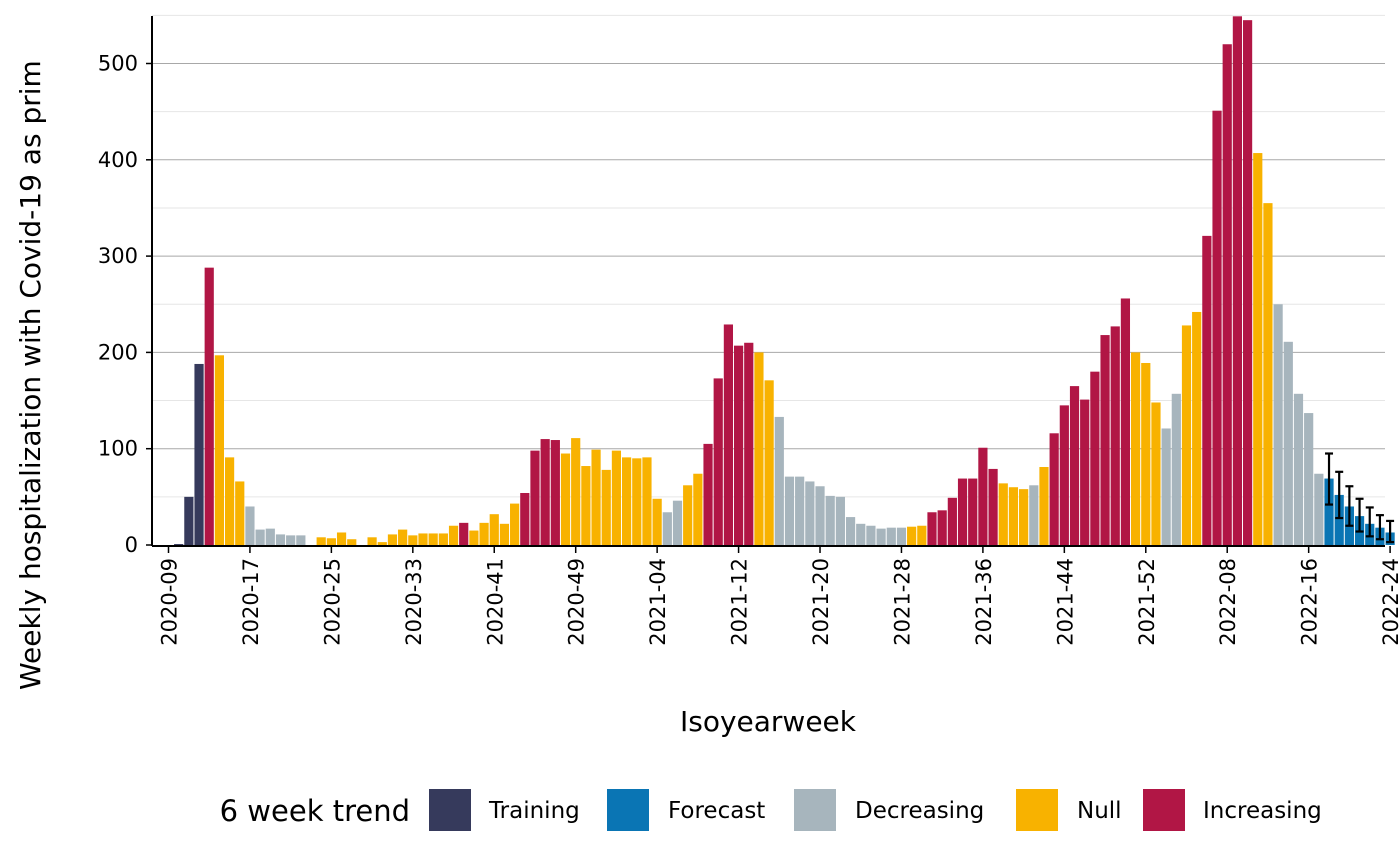  What do you see at coordinates (118, 160) in the screenshot?
I see `y-tick-label: 400` at bounding box center [118, 160].